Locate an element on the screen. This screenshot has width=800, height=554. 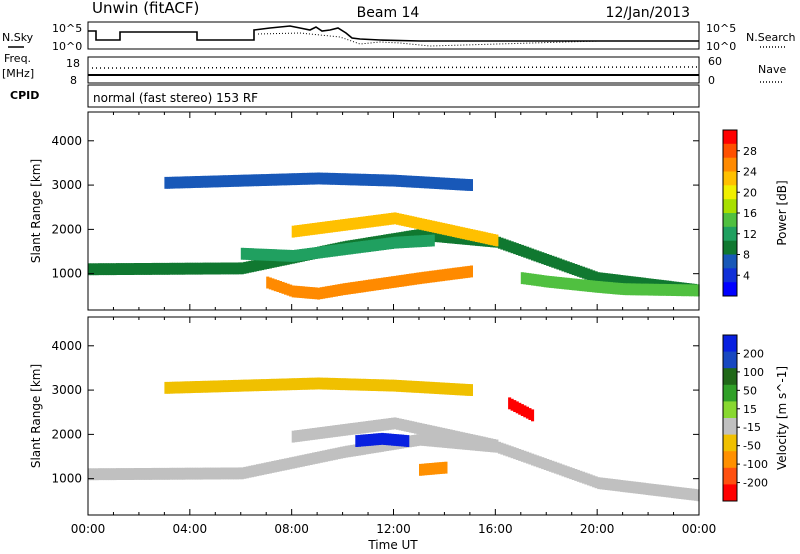
date-title: 12/Jan/2013 is located at coordinates (648, 13).